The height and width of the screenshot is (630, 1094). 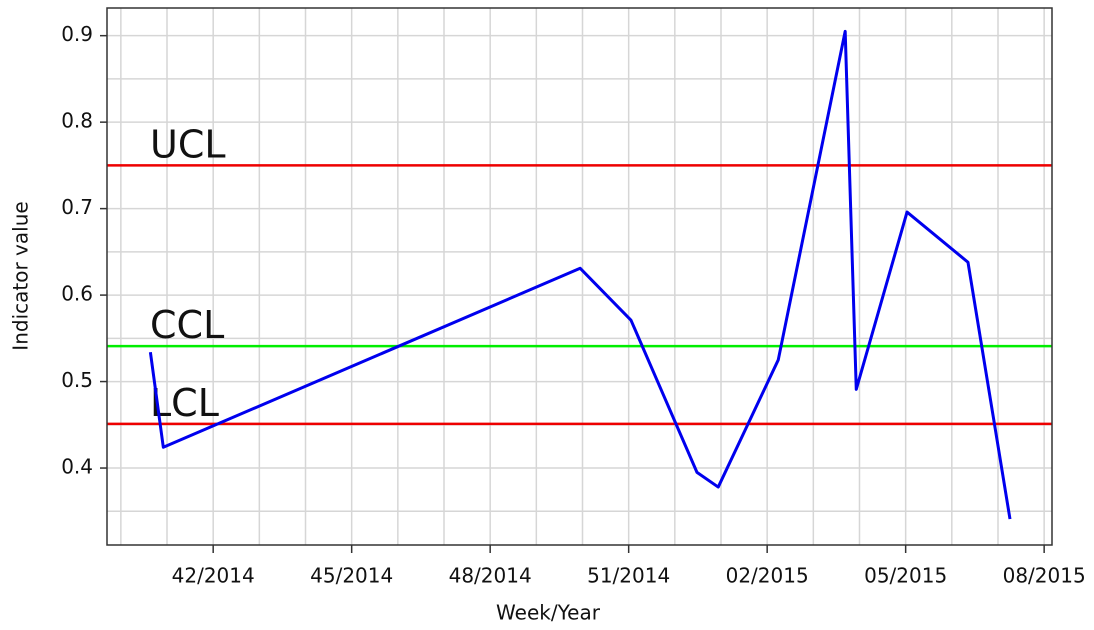 What do you see at coordinates (905, 576) in the screenshot?
I see `x-tick-label: 05/2015` at bounding box center [905, 576].